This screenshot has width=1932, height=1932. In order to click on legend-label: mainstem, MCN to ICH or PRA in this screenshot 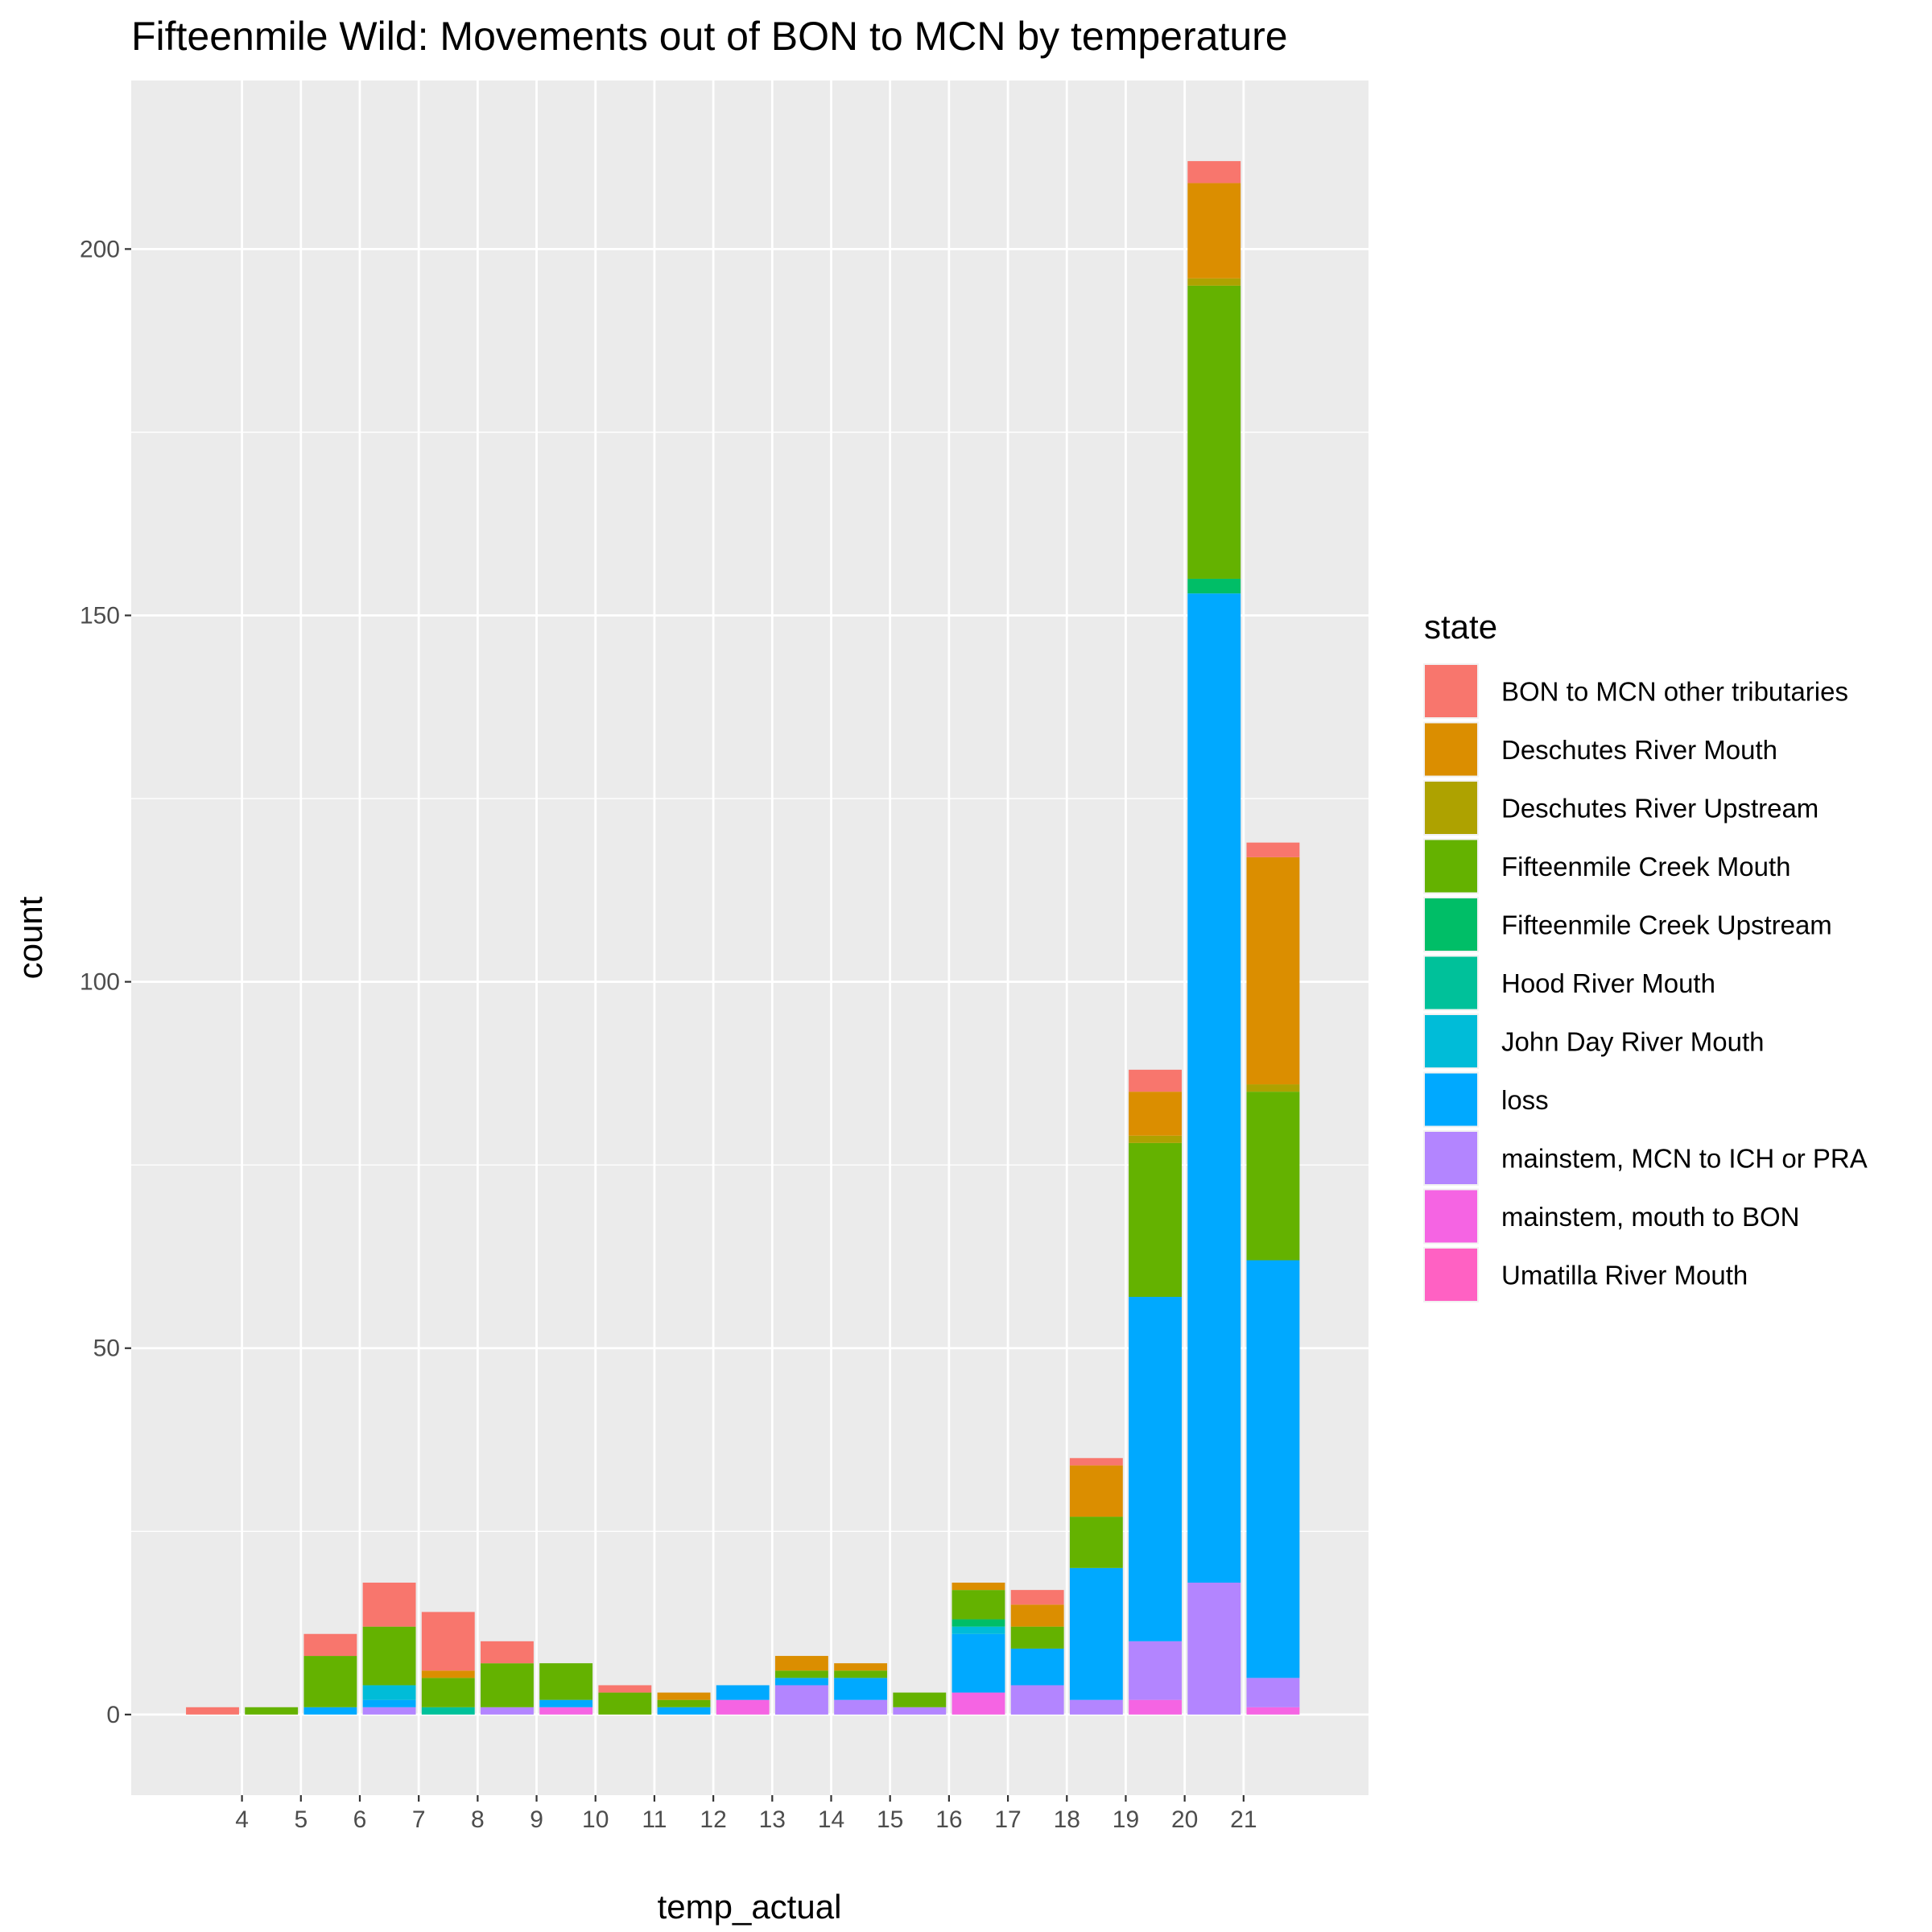, I will do `click(1685, 1159)`.